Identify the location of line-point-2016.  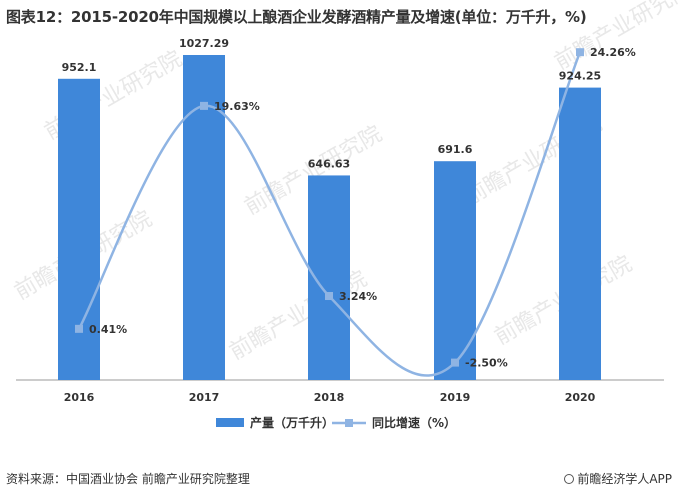
(79, 328).